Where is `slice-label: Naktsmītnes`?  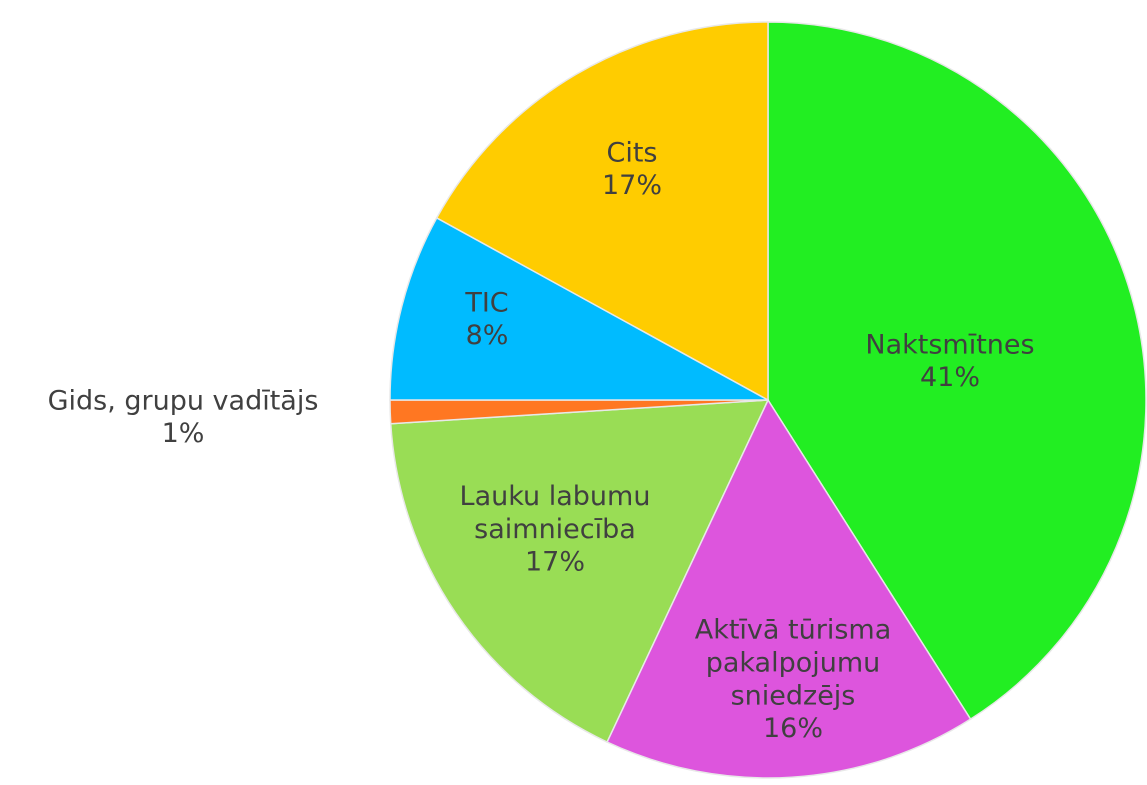 slice-label: Naktsmītnes is located at coordinates (949, 344).